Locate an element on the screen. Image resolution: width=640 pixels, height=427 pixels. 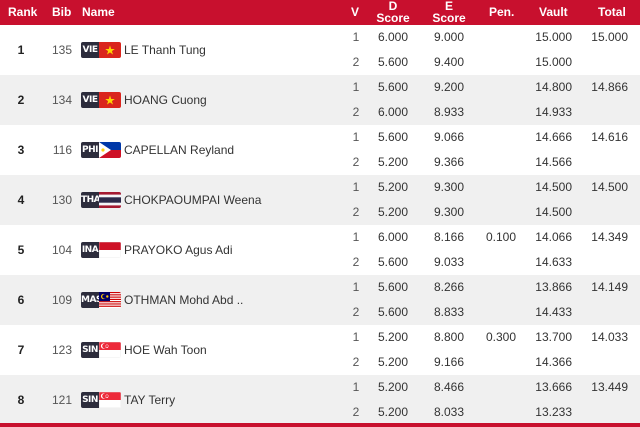
athlete-name: LE Thanh Tung is located at coordinates (165, 50).